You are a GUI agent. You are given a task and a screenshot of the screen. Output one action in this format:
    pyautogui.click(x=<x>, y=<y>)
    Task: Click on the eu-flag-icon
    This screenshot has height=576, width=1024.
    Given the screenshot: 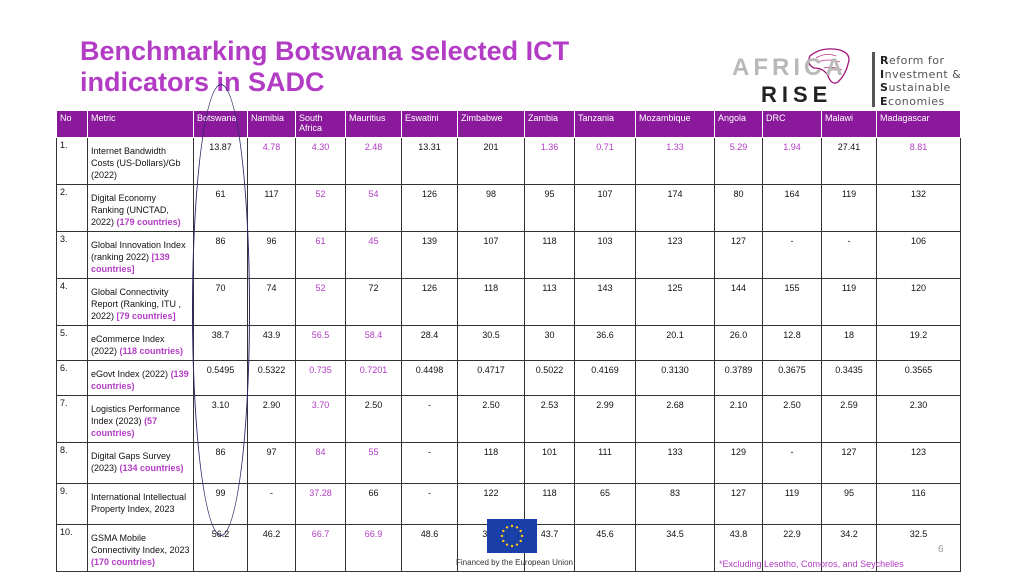 What is the action you would take?
    pyautogui.click(x=512, y=536)
    